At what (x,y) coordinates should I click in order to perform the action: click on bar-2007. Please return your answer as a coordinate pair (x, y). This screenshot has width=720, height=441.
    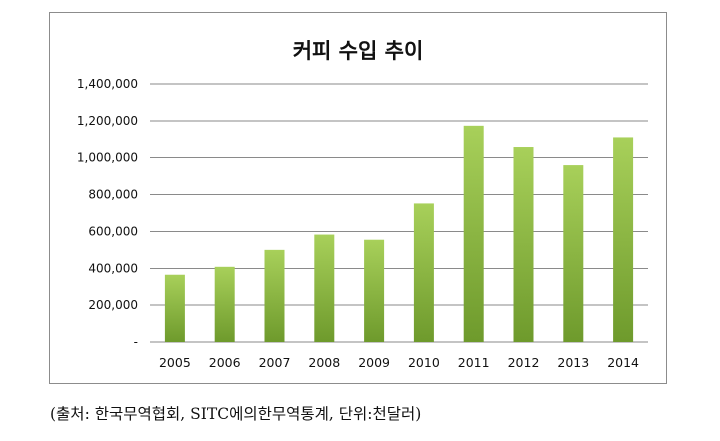
    Looking at the image, I should click on (274, 295).